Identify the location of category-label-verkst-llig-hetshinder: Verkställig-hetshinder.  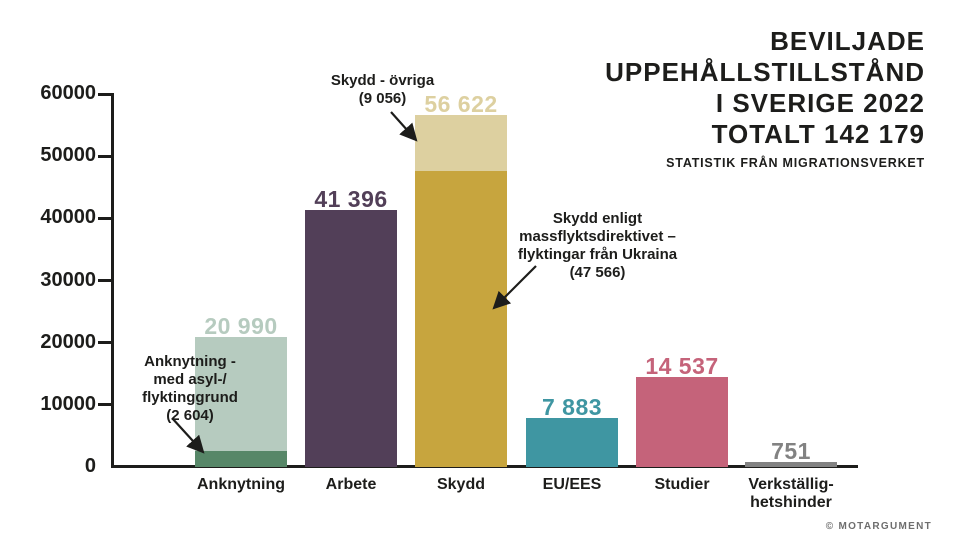
(791, 494).